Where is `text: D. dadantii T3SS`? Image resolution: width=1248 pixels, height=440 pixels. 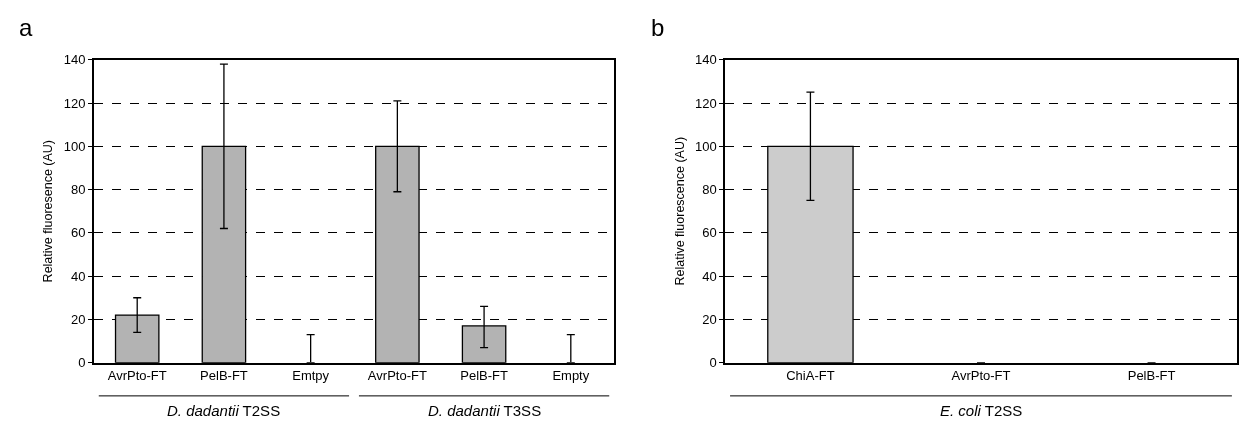
text: D. dadantii T3SS is located at coordinates (485, 410).